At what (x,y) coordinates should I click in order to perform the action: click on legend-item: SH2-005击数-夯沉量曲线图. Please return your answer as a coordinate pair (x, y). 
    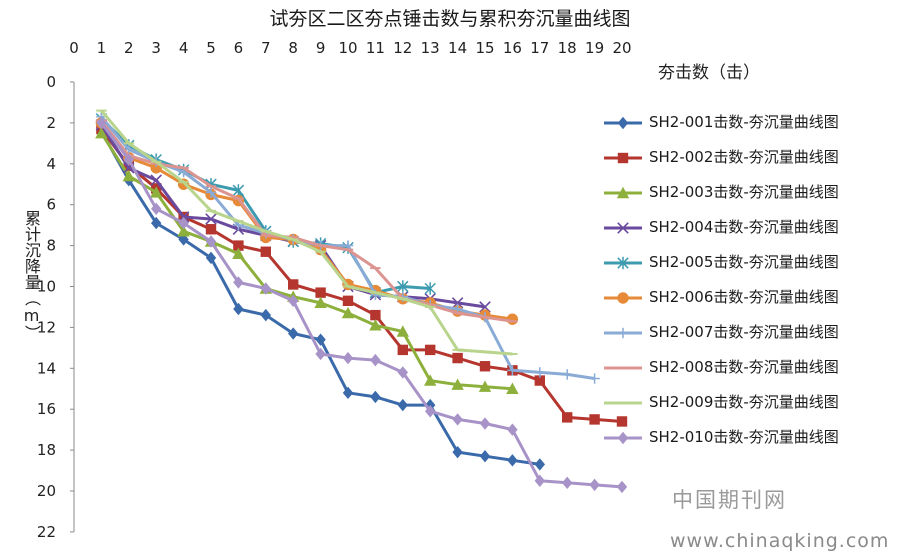
    Looking at the image, I should click on (750, 263).